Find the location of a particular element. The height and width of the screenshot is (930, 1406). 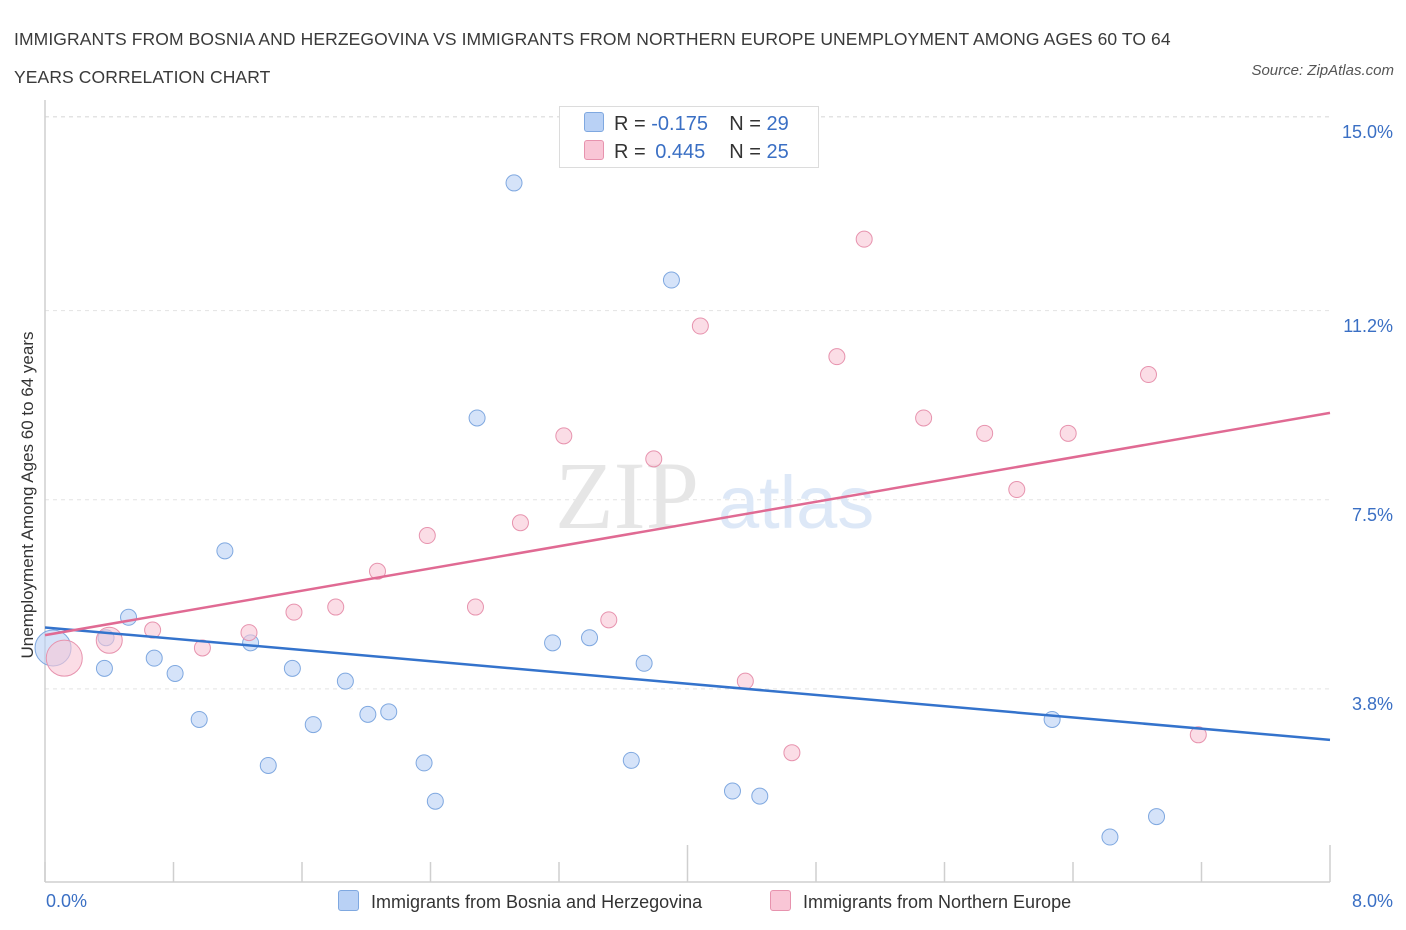

legend-row-northern-europe: R = 0.445 N = 25 is located at coordinates (686, 152).